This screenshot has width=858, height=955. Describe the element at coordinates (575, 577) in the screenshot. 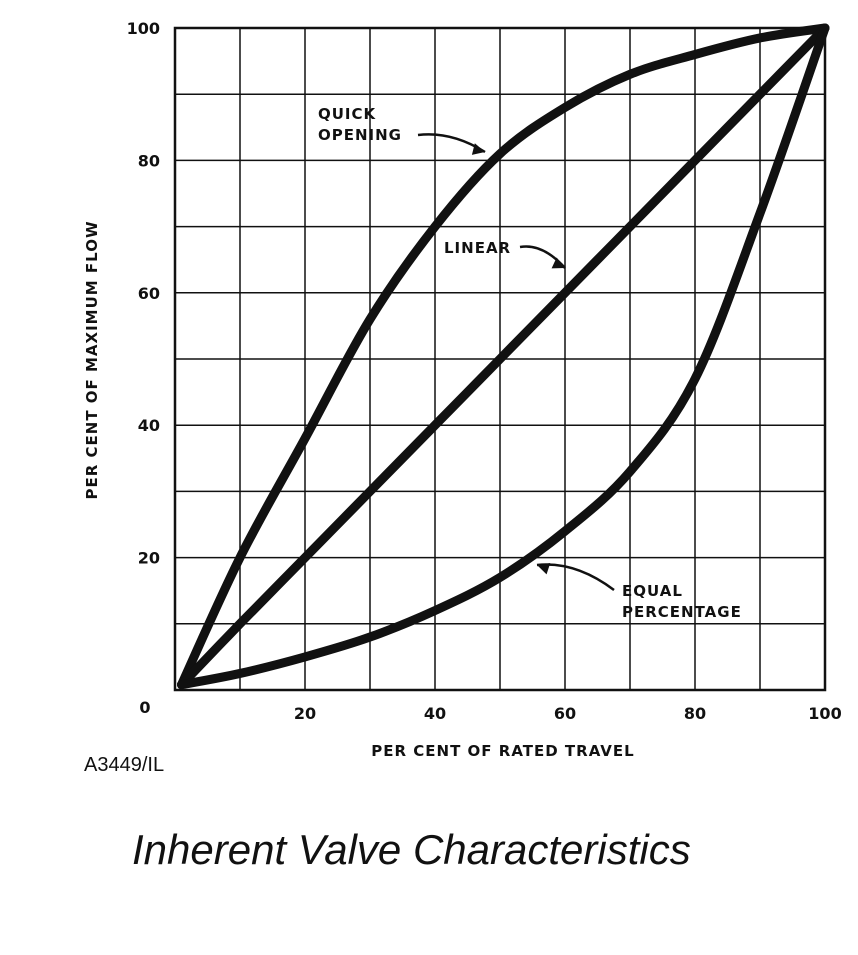

I see `annotation-arrow` at that location.